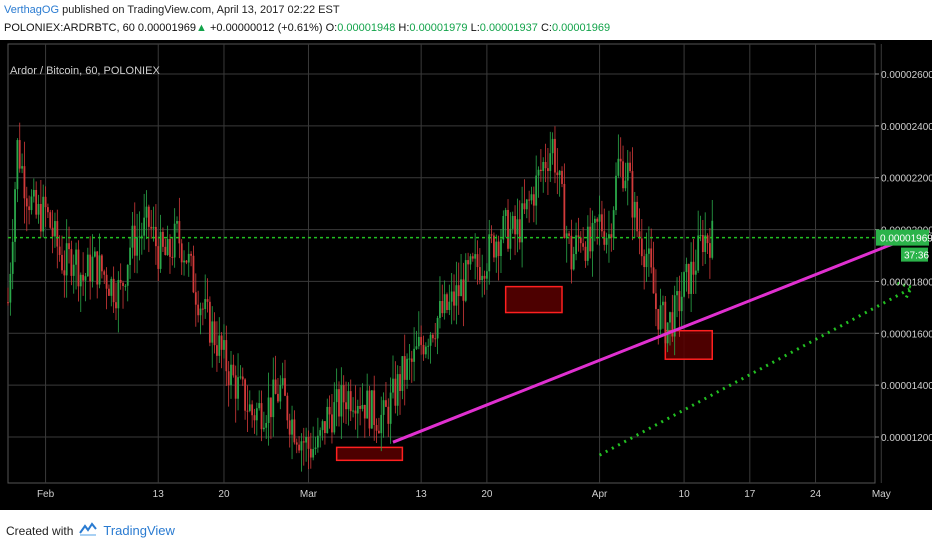 This screenshot has width=932, height=550. I want to click on highlight-box, so click(533, 299).